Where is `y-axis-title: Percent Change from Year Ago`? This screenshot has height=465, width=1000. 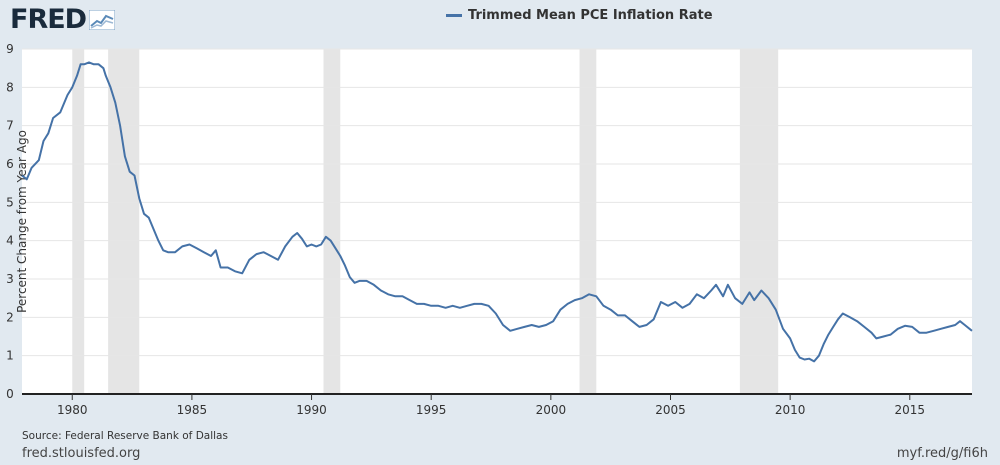 y-axis-title: Percent Change from Year Ago is located at coordinates (22, 221).